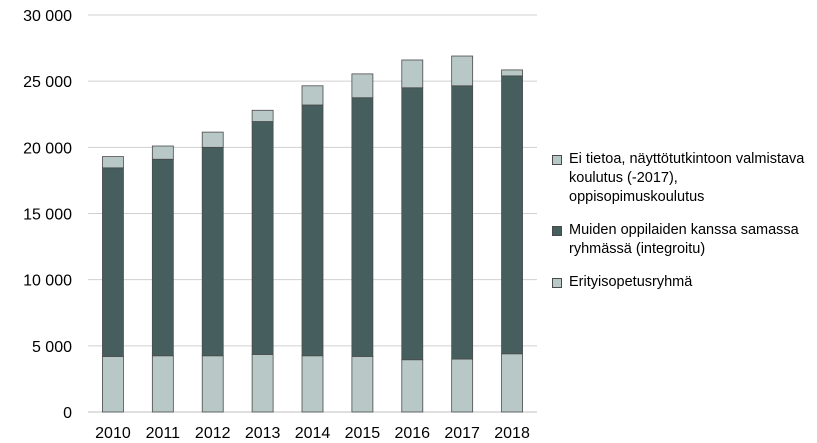 This screenshot has height=443, width=817. Describe the element at coordinates (52, 347) in the screenshot. I see `y-tick-label: 5 000` at that location.